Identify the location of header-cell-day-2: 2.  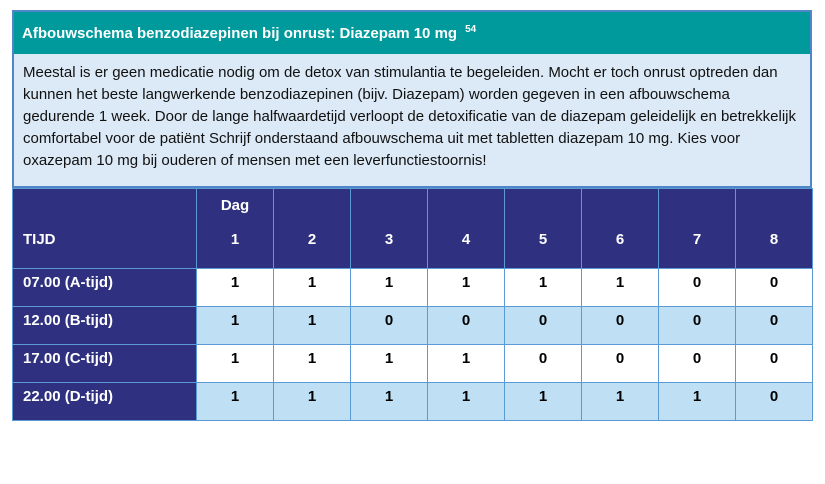
(312, 228).